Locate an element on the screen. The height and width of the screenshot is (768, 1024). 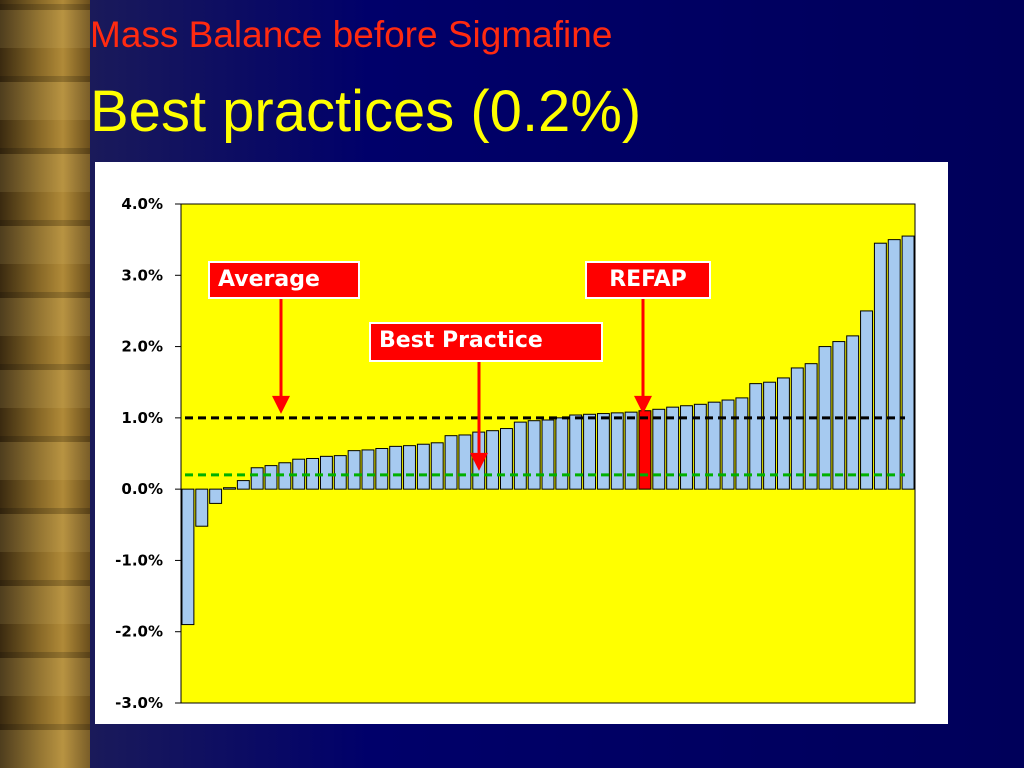
y-tick-label: -1.0% is located at coordinates (139, 560).